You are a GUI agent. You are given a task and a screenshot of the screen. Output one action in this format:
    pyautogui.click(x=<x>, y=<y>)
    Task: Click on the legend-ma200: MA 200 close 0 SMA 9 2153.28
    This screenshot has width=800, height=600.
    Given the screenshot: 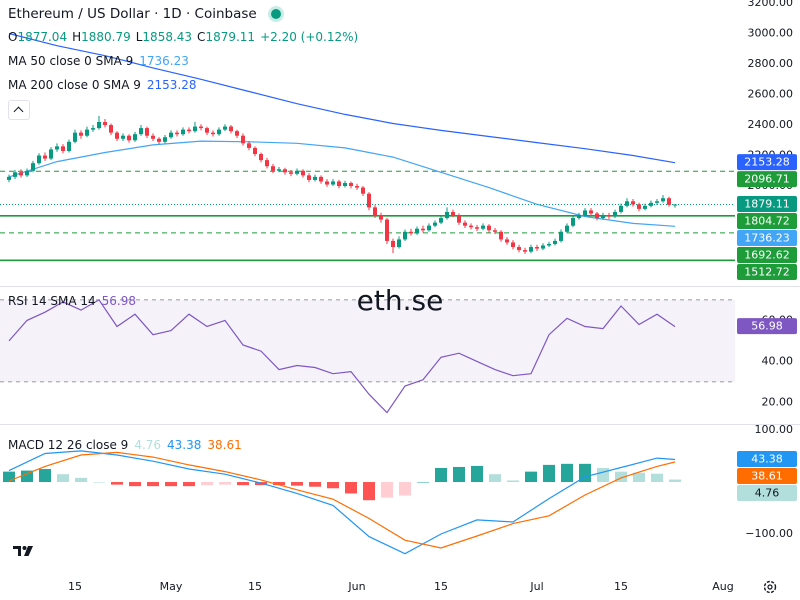 What is the action you would take?
    pyautogui.click(x=102, y=85)
    